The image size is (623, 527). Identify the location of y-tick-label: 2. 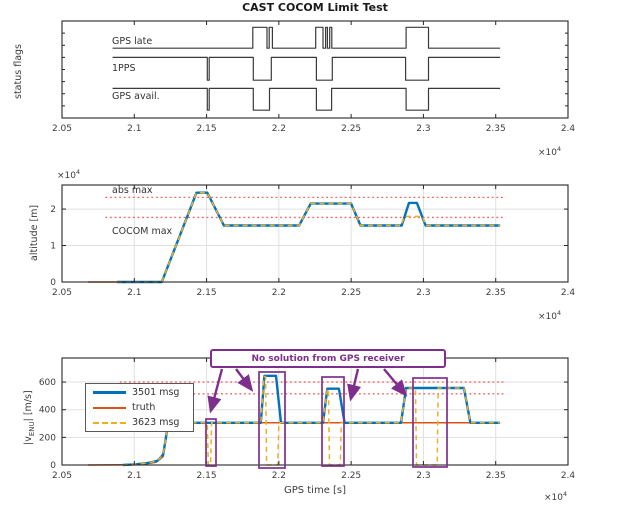
(53, 210).